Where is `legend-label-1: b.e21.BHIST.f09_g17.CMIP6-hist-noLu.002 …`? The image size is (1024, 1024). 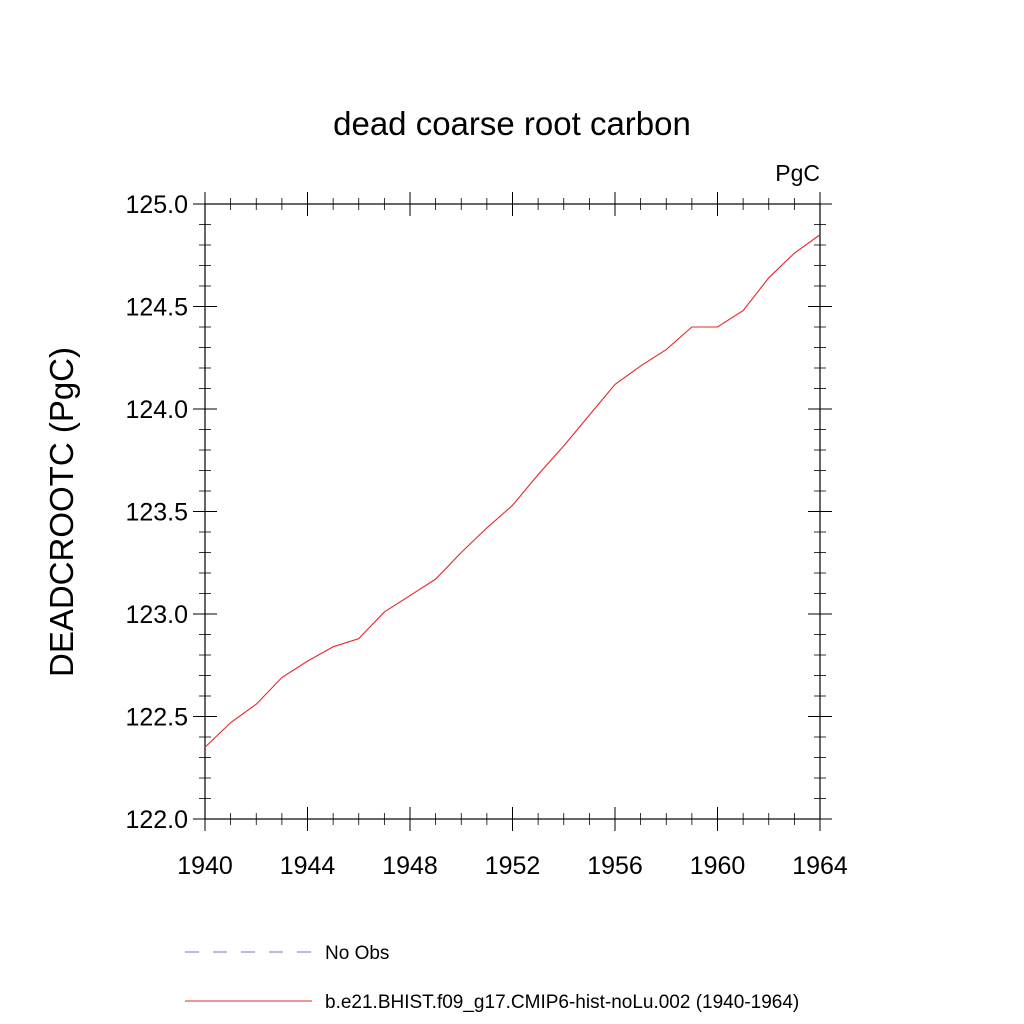 legend-label-1: b.e21.BHIST.f09_g17.CMIP6-hist-noLu.002 … is located at coordinates (562, 1002).